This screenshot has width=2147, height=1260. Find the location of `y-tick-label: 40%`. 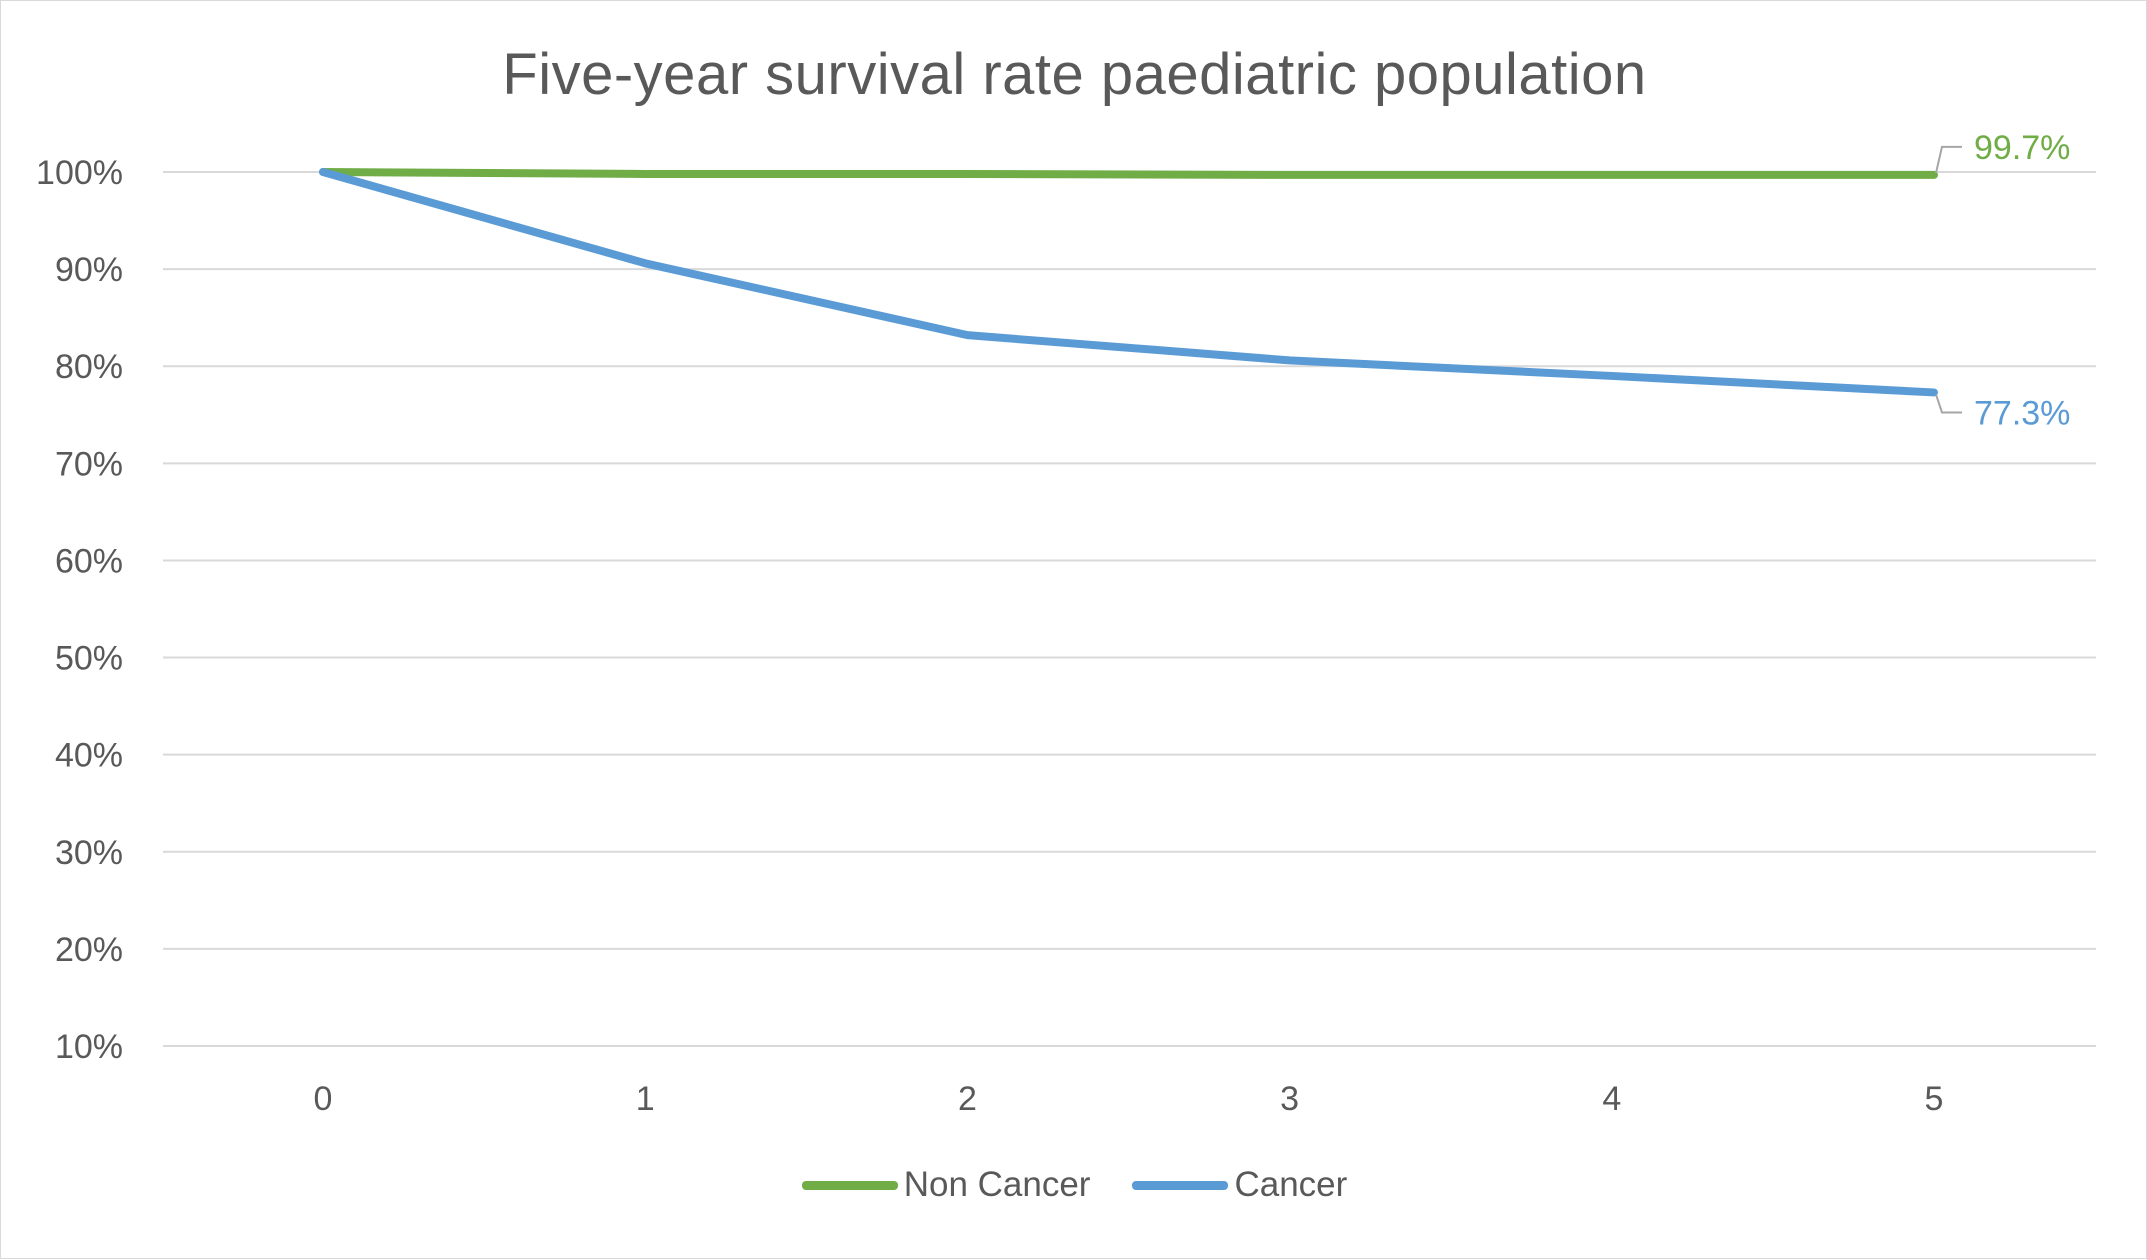

y-tick-label: 40% is located at coordinates (89, 756).